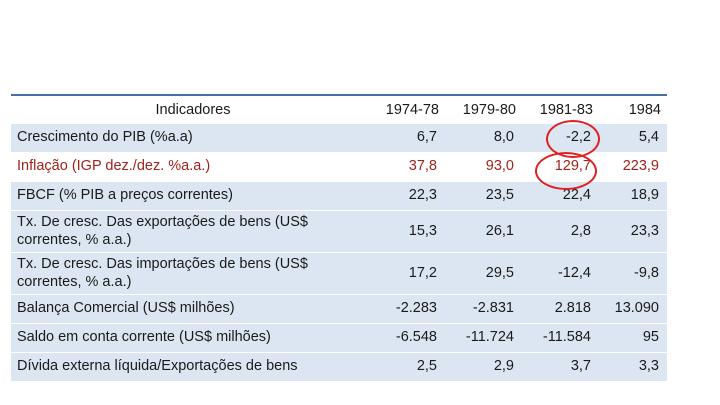 Image resolution: width=720 pixels, height=405 pixels. I want to click on cell-value: 26,1, so click(483, 231).